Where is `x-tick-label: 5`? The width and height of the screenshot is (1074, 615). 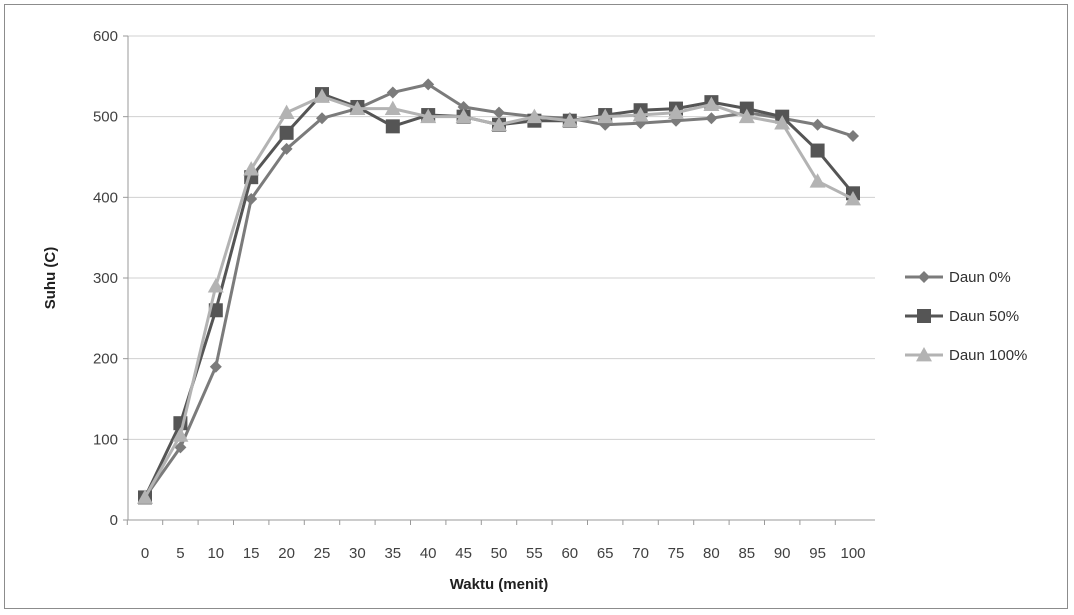
x-tick-label: 5 is located at coordinates (180, 553).